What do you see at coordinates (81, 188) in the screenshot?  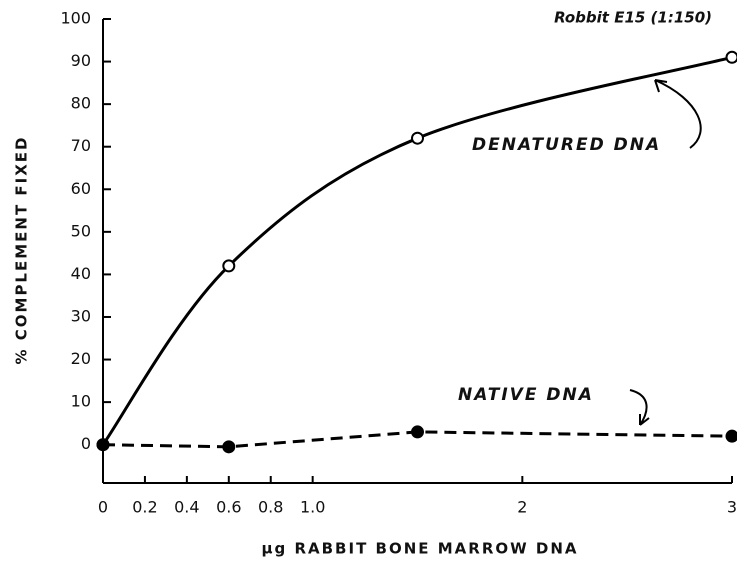 I see `y-tick-label: 60` at bounding box center [81, 188].